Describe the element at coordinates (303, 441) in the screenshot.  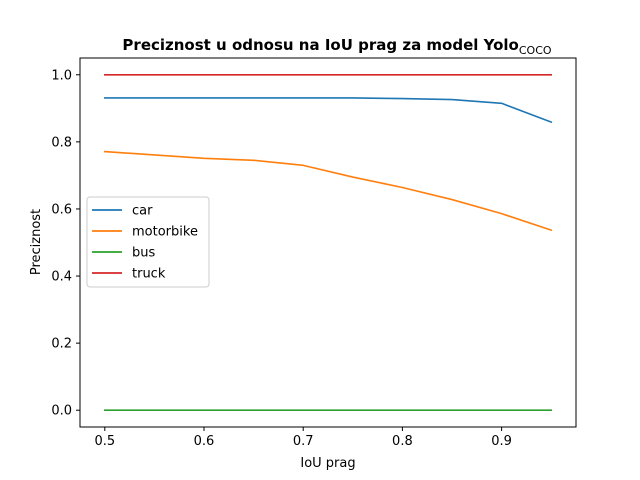
I see `x-tick-label: 0.7` at that location.